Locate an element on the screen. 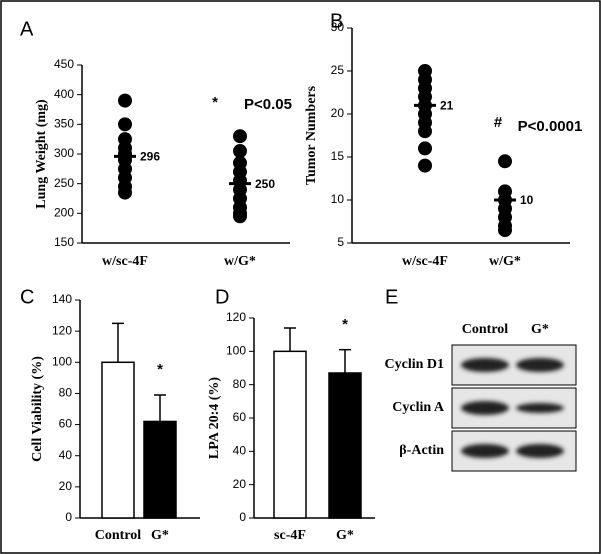  y-tick-label: 150 is located at coordinates (64, 242).